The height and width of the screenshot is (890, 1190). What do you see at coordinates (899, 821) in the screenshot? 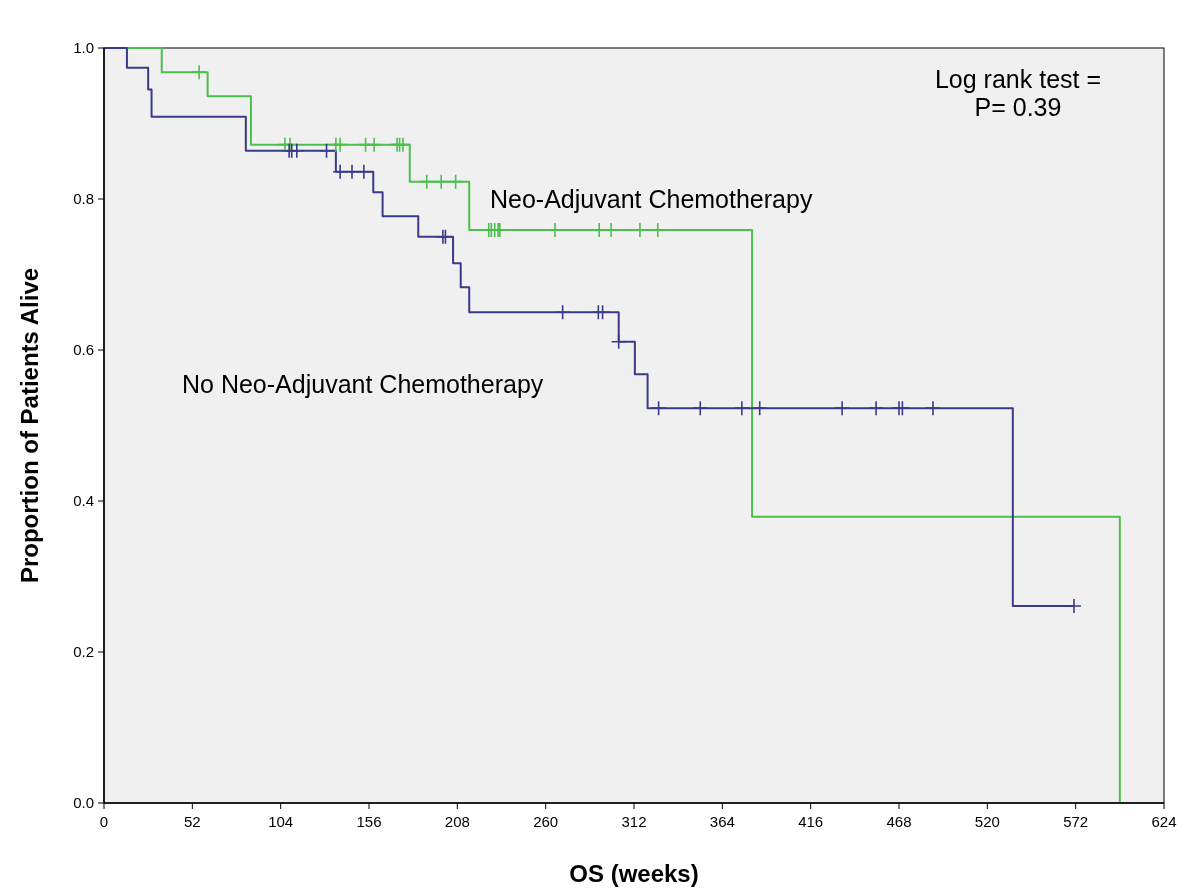
I see `x-tick-label: 468` at bounding box center [899, 821].